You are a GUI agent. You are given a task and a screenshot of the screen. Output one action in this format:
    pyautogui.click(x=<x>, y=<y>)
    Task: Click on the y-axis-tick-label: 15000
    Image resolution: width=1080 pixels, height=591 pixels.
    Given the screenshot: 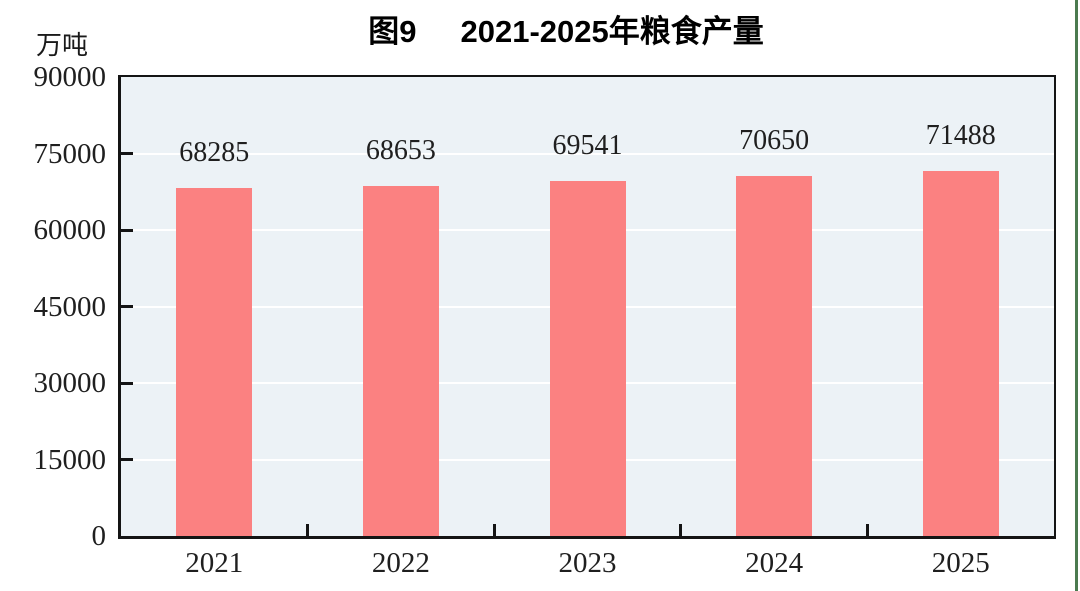 What is the action you would take?
    pyautogui.click(x=70, y=459)
    